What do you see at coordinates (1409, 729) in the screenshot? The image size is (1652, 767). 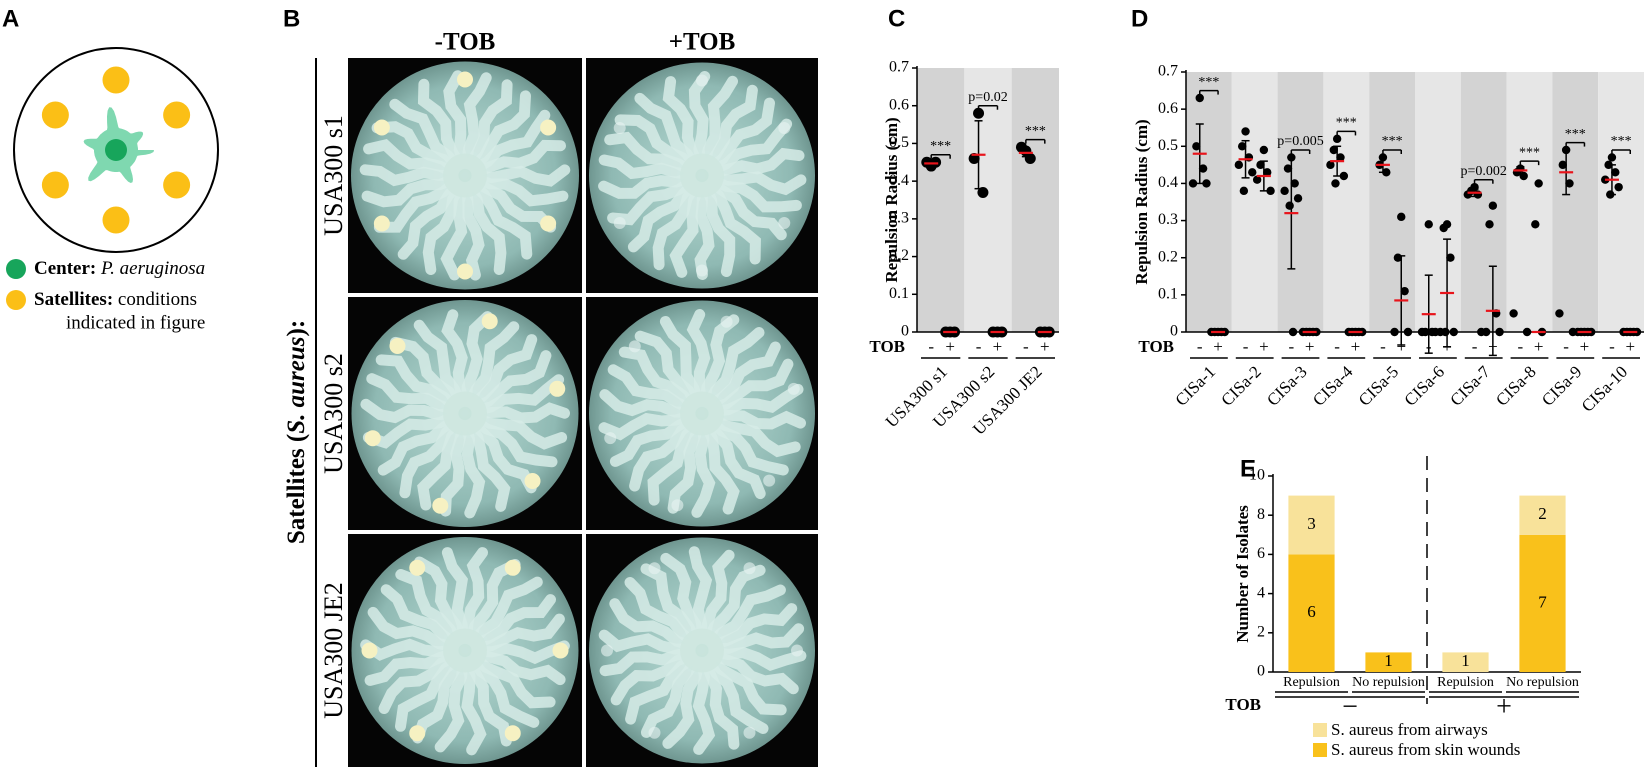 I see `legend-label: S. aureus from airways` at bounding box center [1409, 729].